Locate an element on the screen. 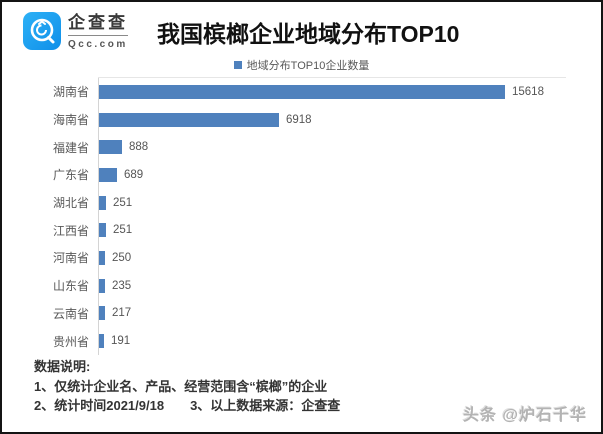 This screenshot has width=603, height=434. bar-row: 福建省 888 is located at coordinates (294, 147).